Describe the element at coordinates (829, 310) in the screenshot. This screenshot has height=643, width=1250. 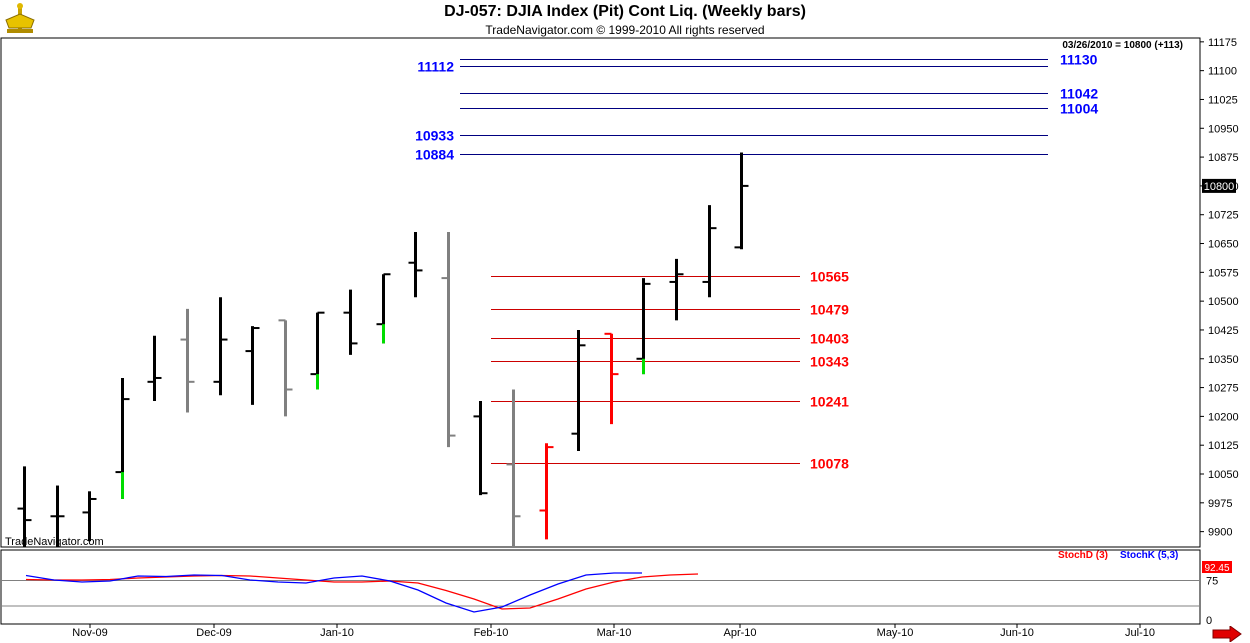
I see `red-level-label: 10479` at that location.